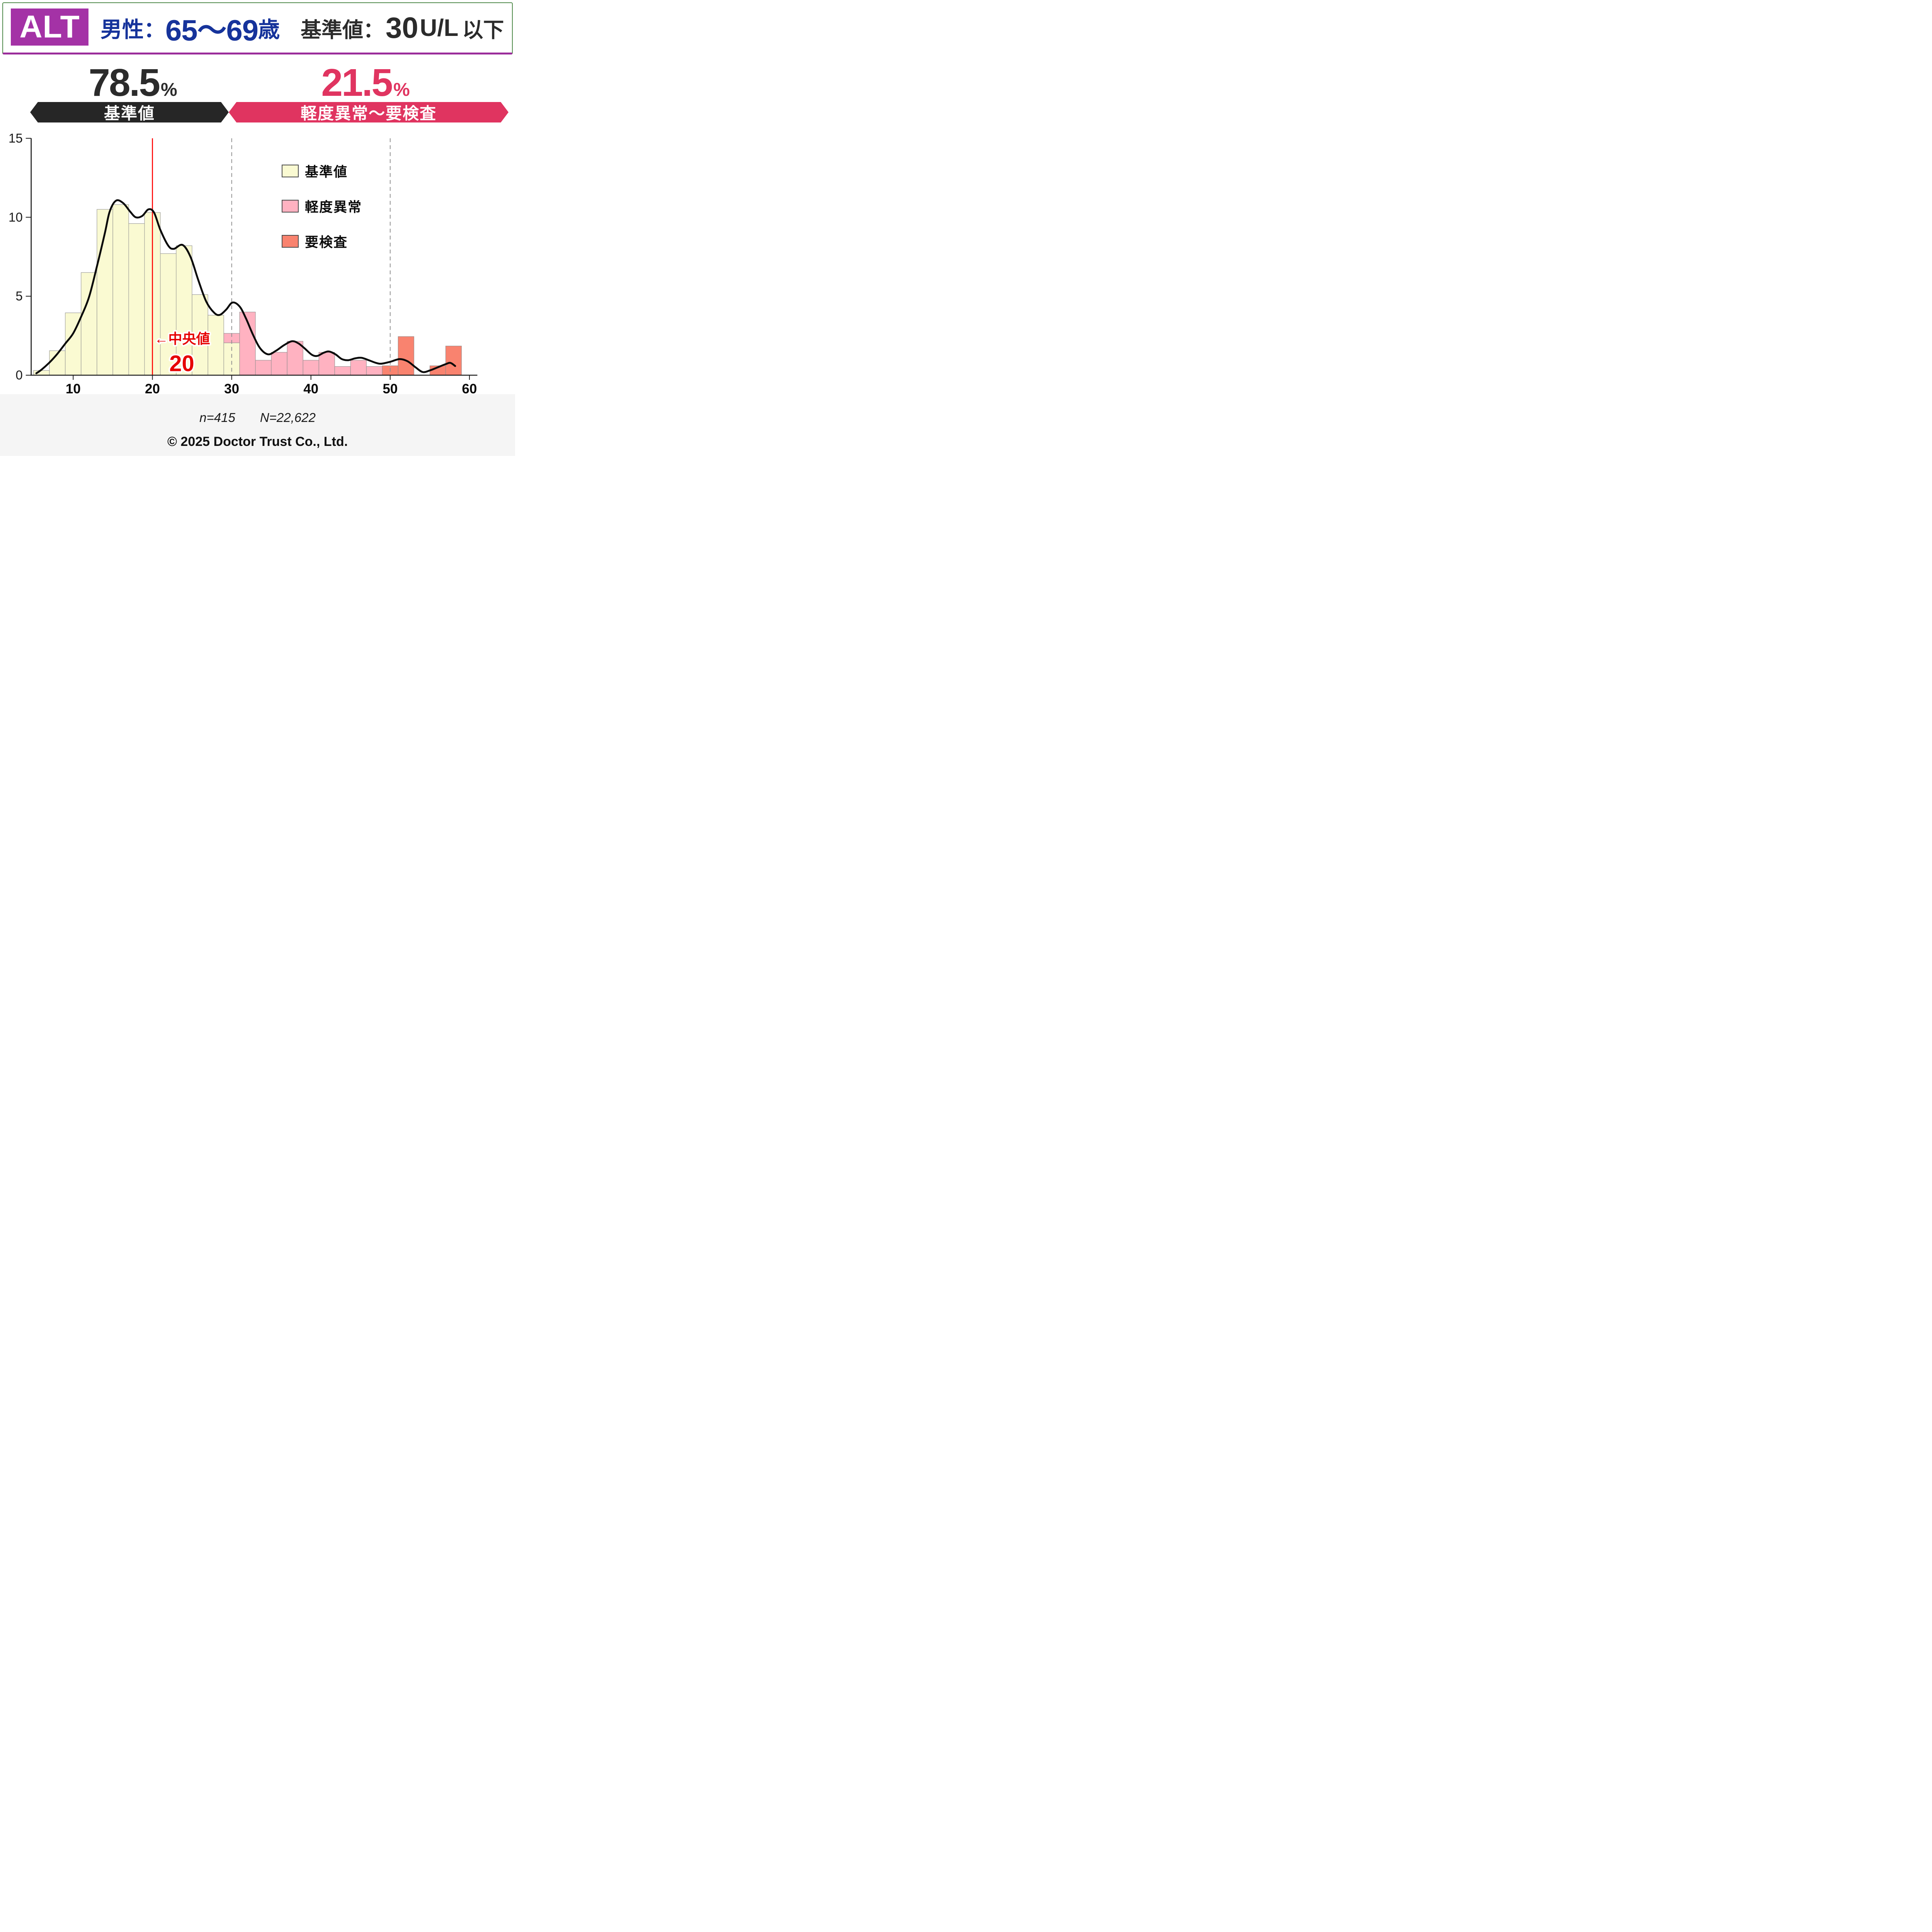  What do you see at coordinates (19, 296) in the screenshot?
I see `y-tick-label: 5` at bounding box center [19, 296].